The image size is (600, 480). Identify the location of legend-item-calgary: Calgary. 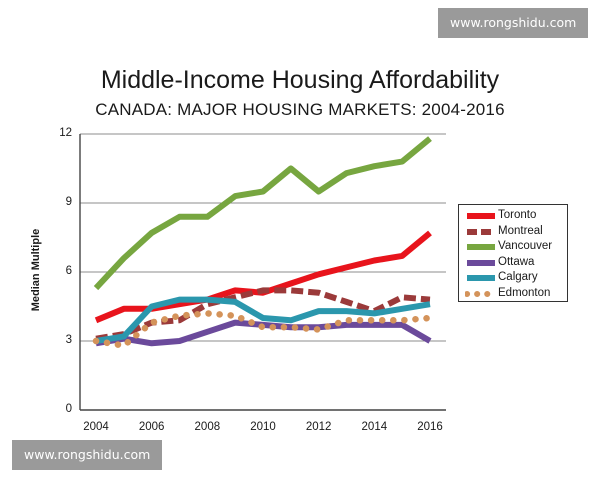
(501, 277).